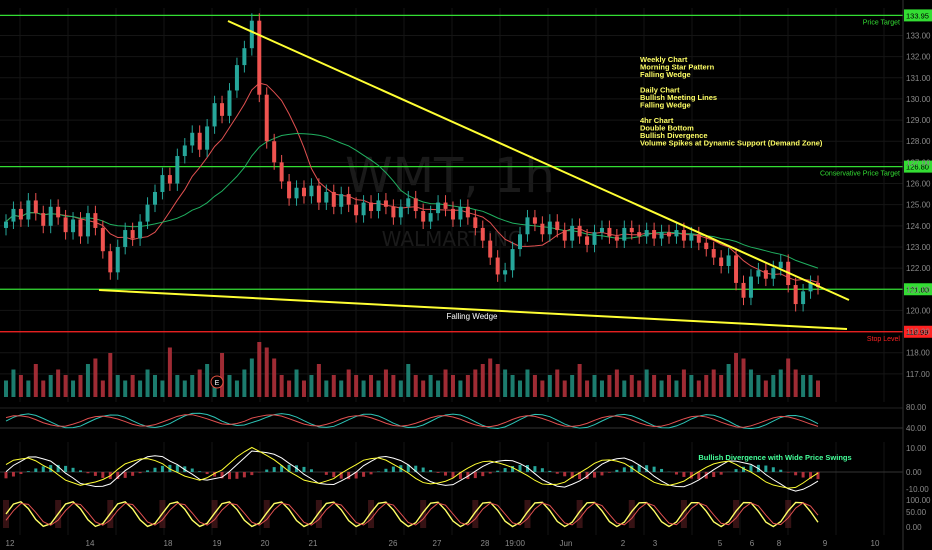 This screenshot has height=550, width=932. What do you see at coordinates (918, 353) in the screenshot?
I see `price-tick-label: 118.00` at bounding box center [918, 353].